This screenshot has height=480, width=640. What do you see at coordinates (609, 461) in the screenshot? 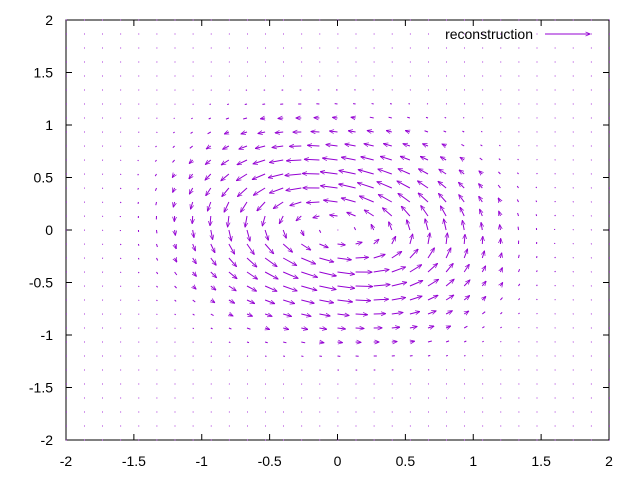
I see `x-tick-label: 2` at bounding box center [609, 461].